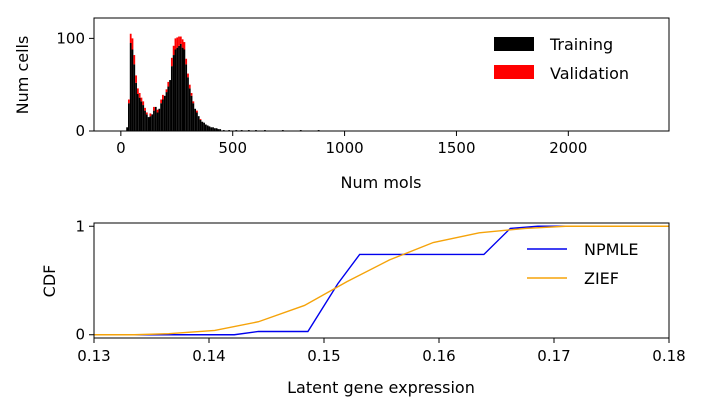  What do you see at coordinates (582, 264) in the screenshot?
I see `cdf-legend: NPMLE ZIEF` at bounding box center [582, 264].